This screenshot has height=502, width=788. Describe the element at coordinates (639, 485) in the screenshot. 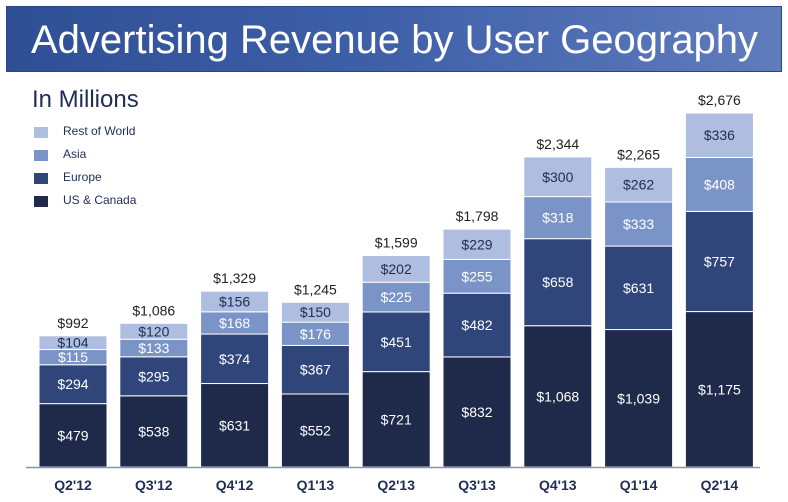

I see `category-label: Q1'14` at that location.